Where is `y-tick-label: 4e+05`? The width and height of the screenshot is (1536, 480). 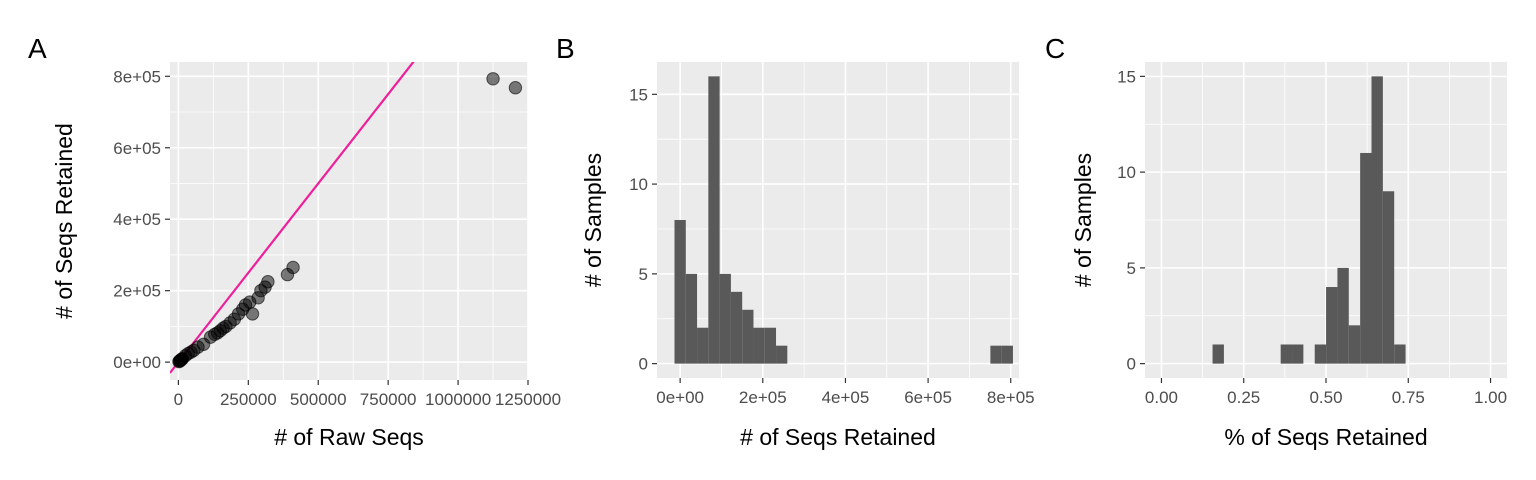 y-tick-label: 4e+05 is located at coordinates (137, 219).